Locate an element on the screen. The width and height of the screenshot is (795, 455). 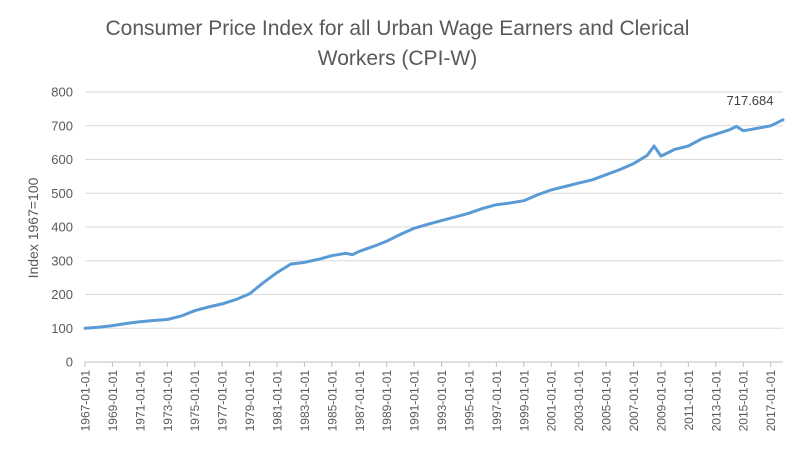
x-tick-label: 2013-01-01 is located at coordinates (716, 401).